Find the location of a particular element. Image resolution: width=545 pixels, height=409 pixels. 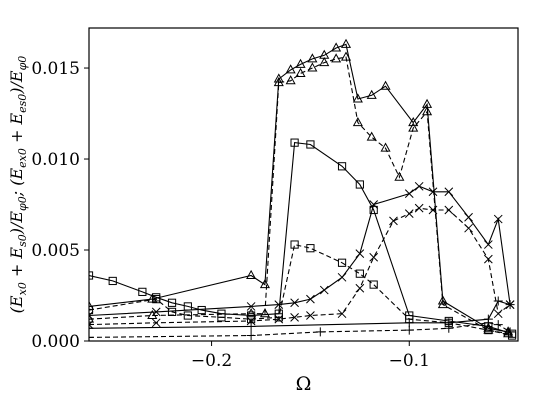

x-tick-label-1: −0.1 is located at coordinates (409, 361).